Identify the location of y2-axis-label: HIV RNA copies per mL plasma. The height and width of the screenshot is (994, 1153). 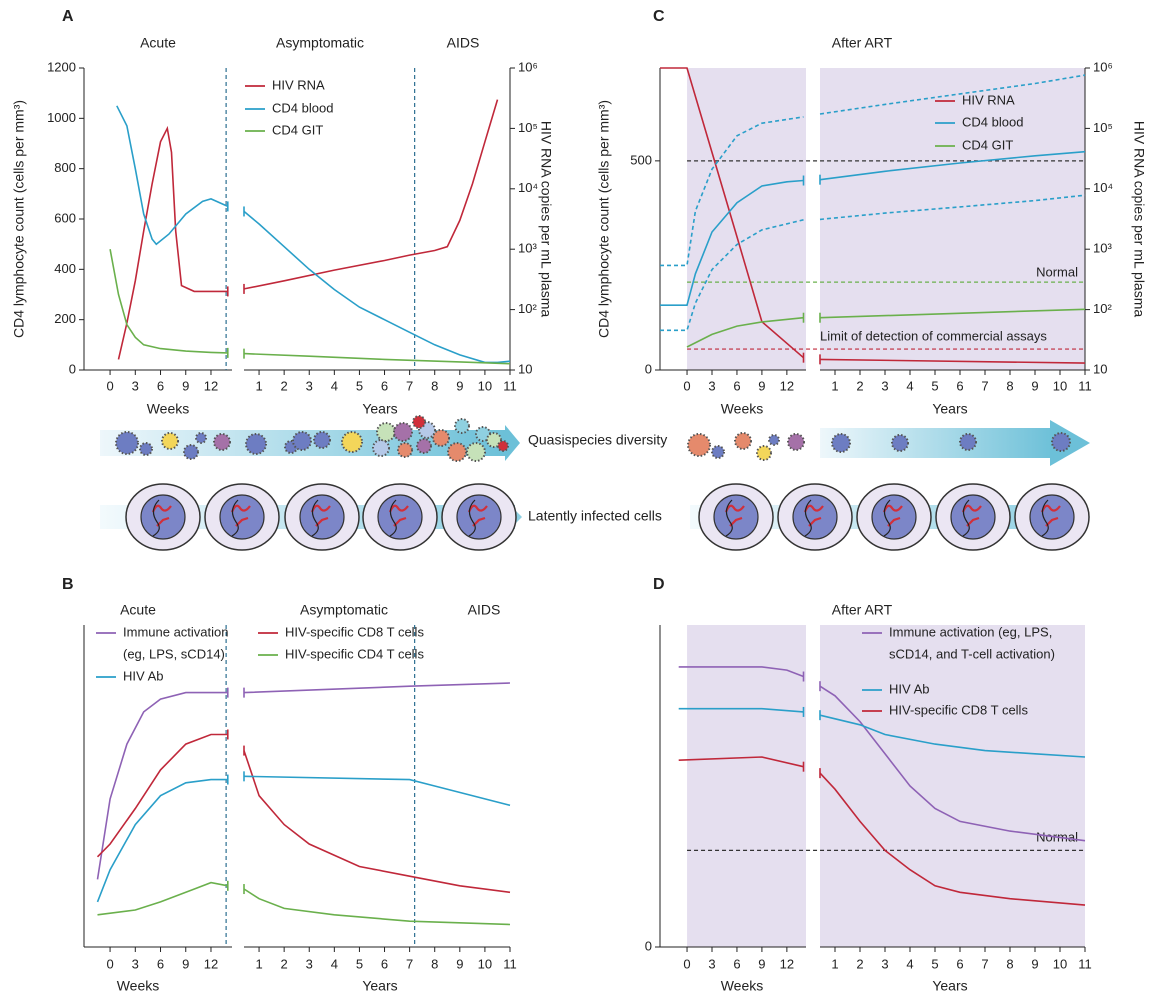
(1139, 219).